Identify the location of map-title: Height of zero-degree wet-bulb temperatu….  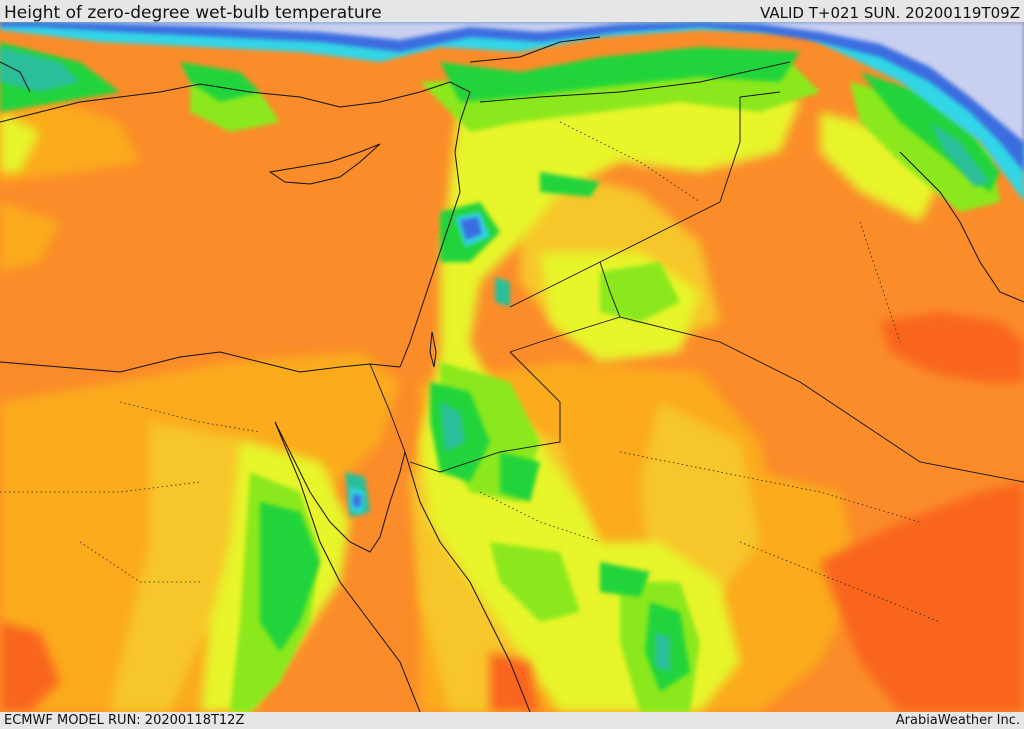
(193, 13).